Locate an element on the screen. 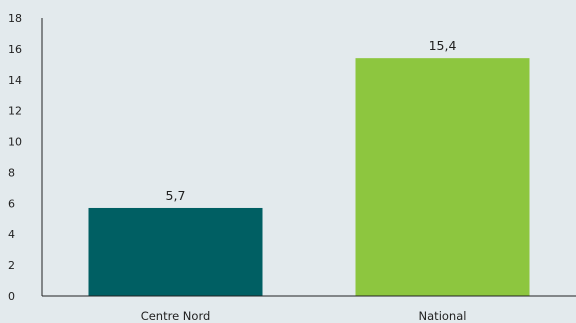 This screenshot has height=323, width=576. category-label: Centre Nord is located at coordinates (176, 316).